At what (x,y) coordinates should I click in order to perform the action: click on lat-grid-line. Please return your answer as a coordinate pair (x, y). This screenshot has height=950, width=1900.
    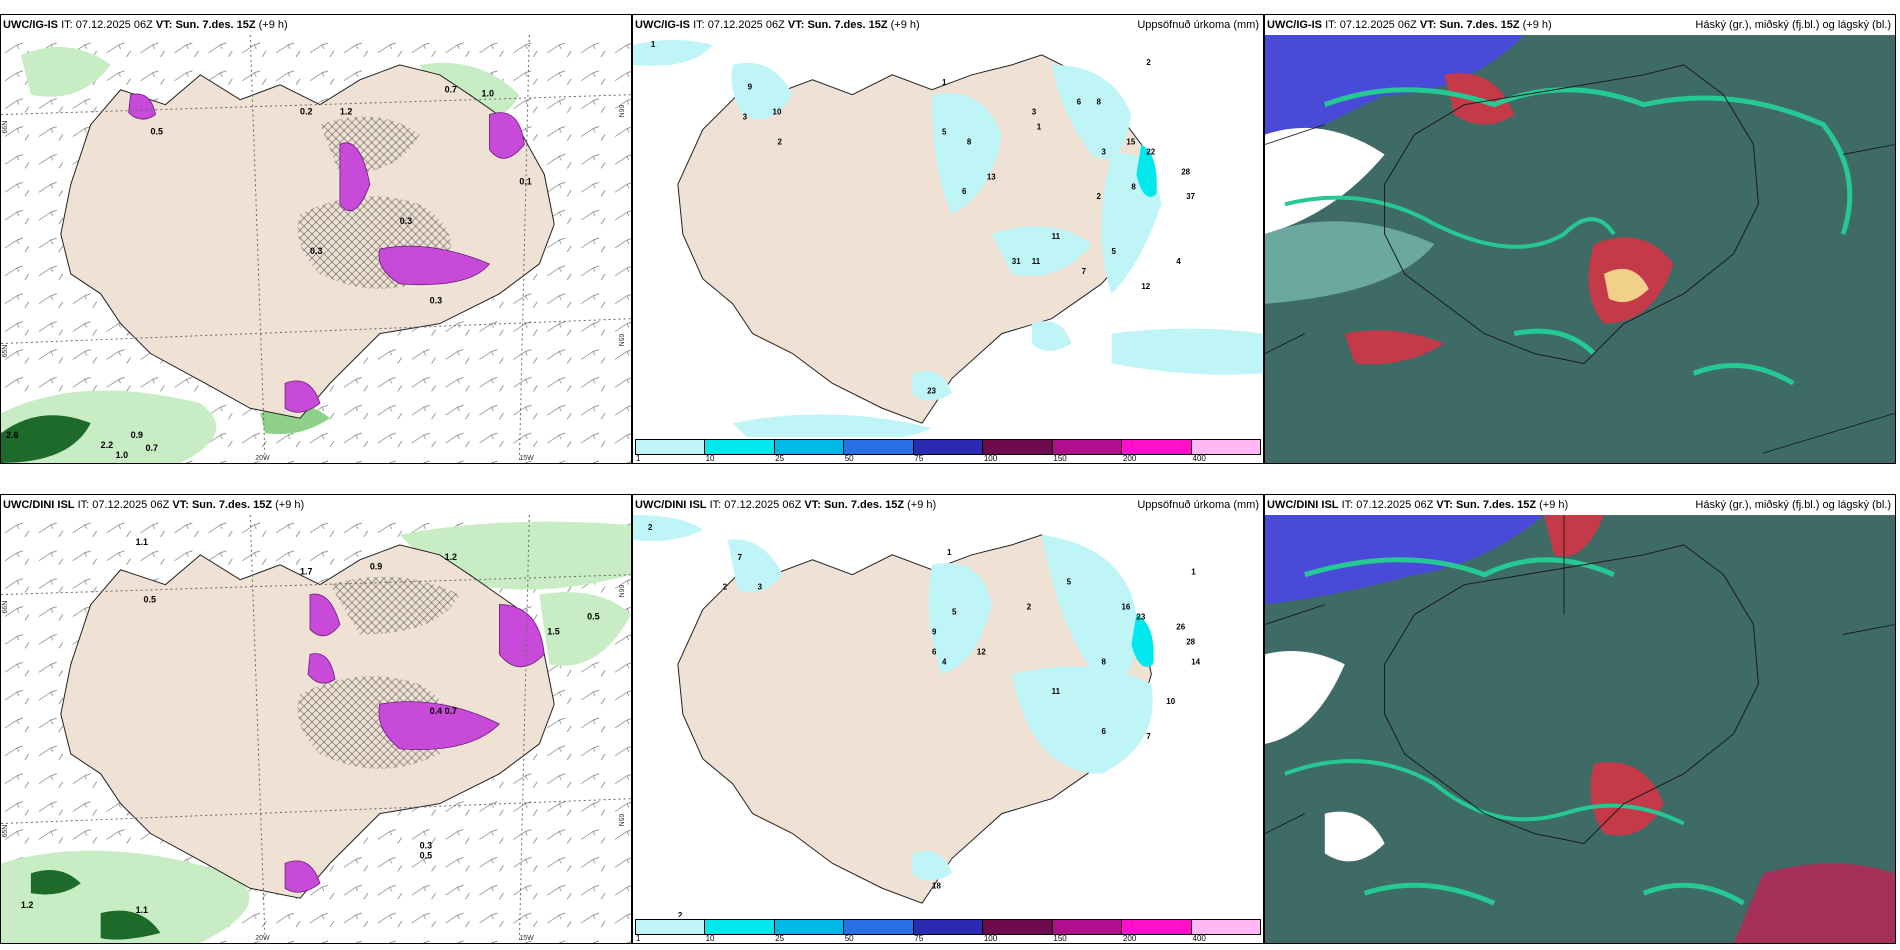
    Looking at the image, I should click on (316, 105).